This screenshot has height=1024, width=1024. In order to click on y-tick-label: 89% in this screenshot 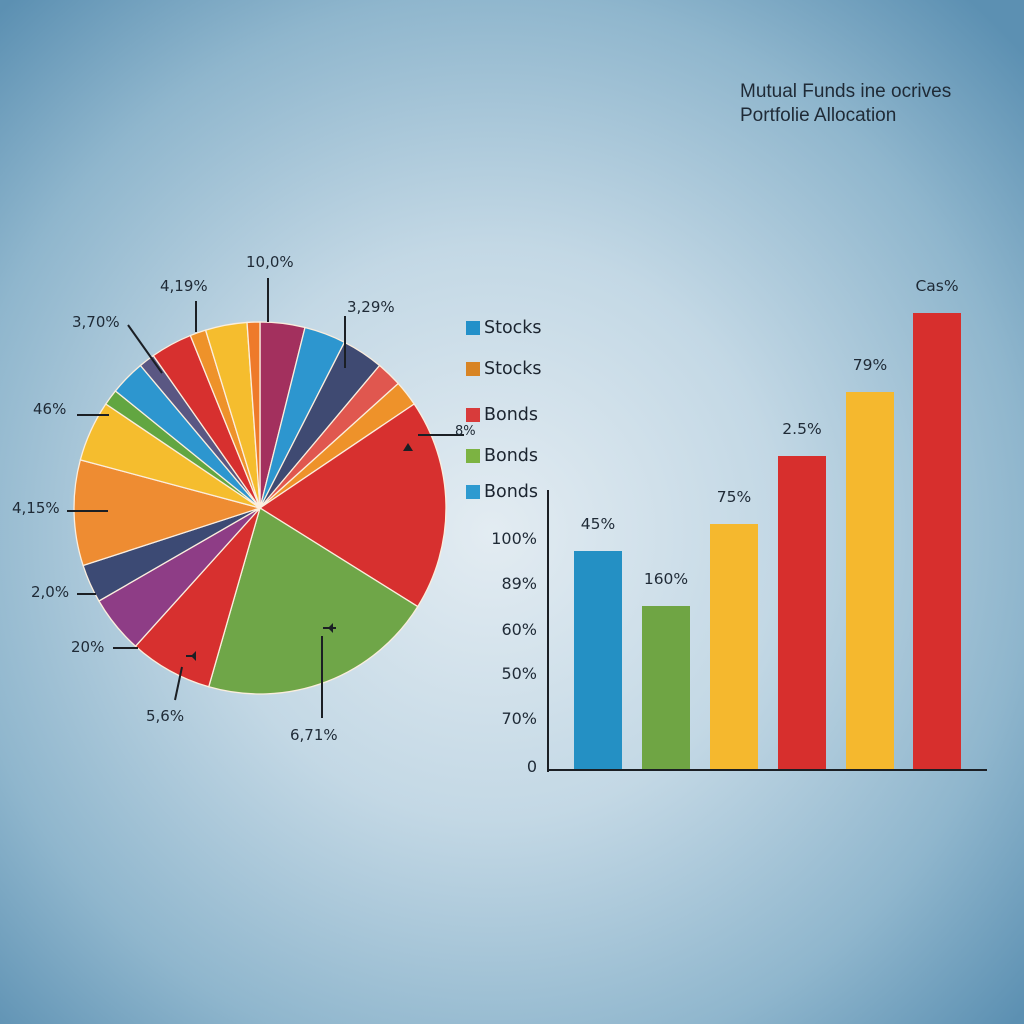, I will do `click(519, 583)`.